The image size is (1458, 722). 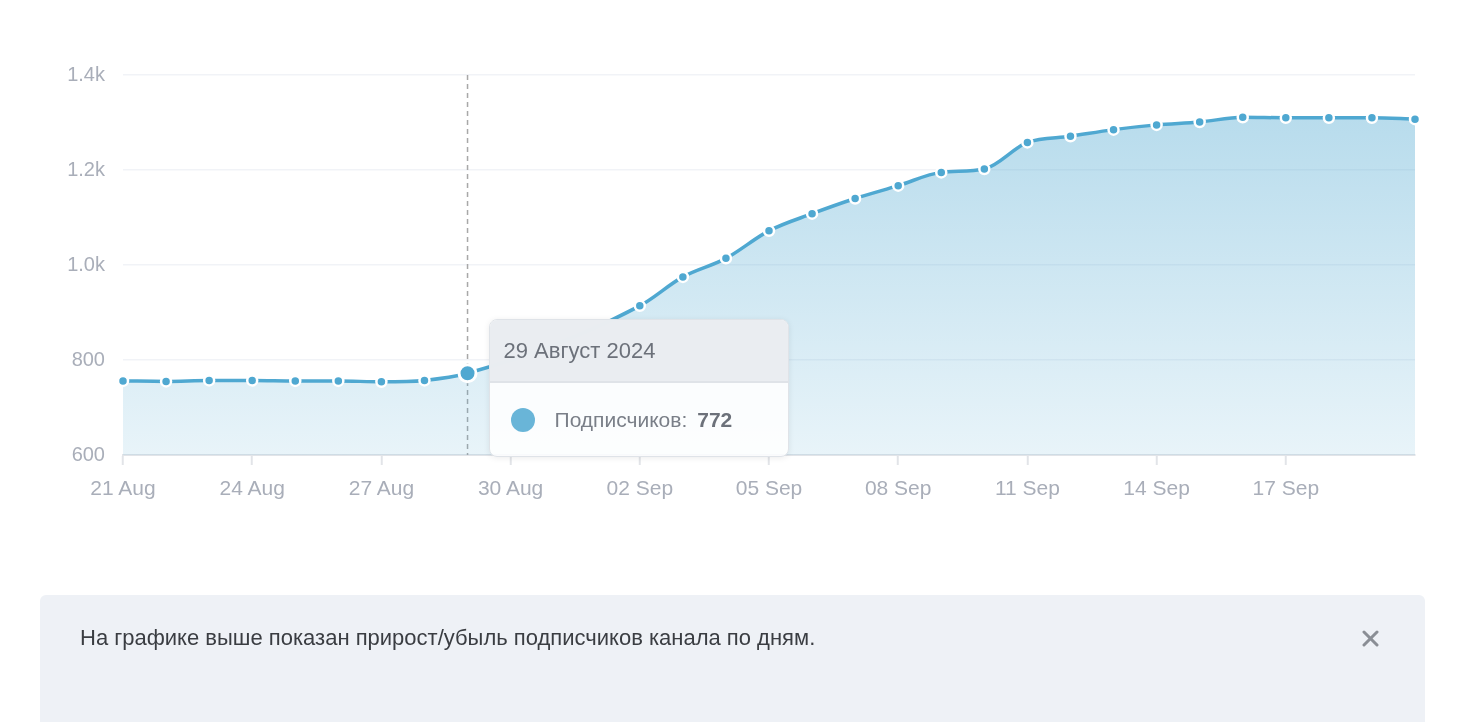 I want to click on x-tick-label: 05 Sep, so click(x=769, y=488).